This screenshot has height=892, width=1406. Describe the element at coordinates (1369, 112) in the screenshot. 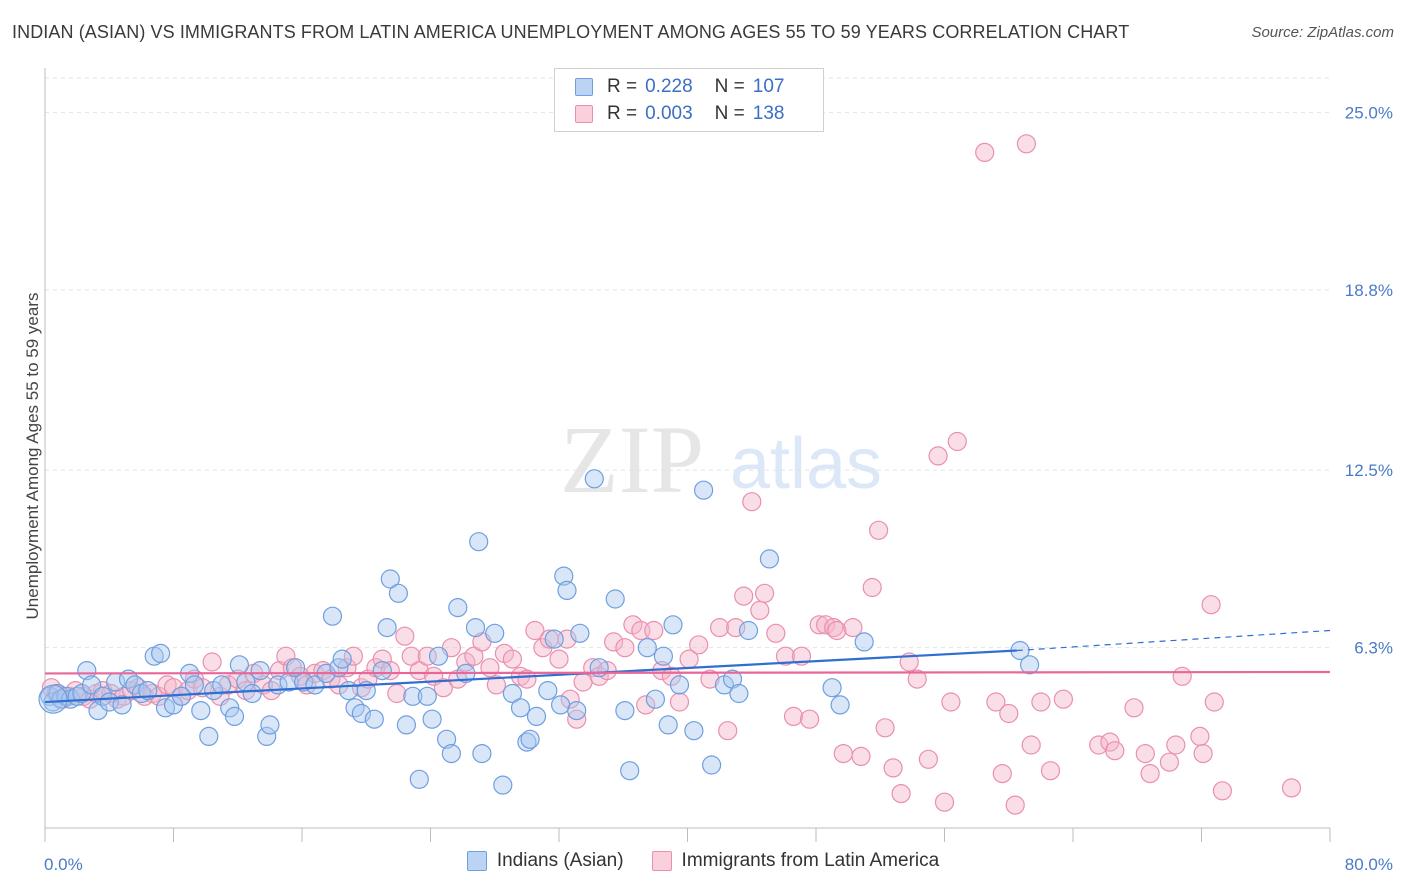

I see `y-tick-label: 25.0%` at that location.